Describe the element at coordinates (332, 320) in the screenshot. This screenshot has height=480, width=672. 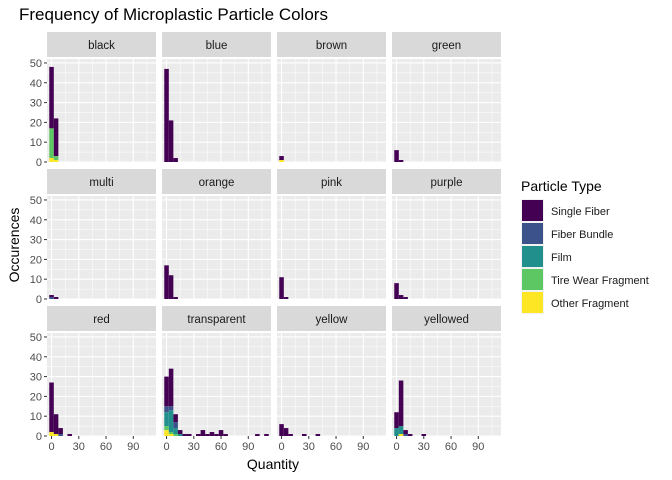
I see `facet-strip-label: yellow` at that location.